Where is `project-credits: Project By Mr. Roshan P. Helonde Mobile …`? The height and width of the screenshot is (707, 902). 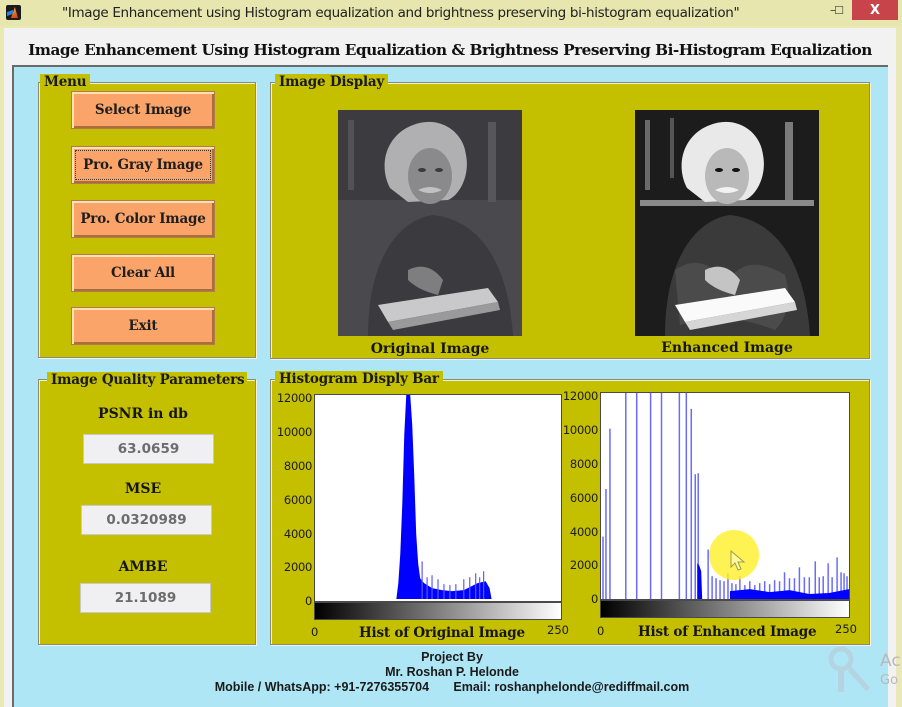
project-credits: Project By Mr. Roshan P. Helonde Mobile … is located at coordinates (452, 672).